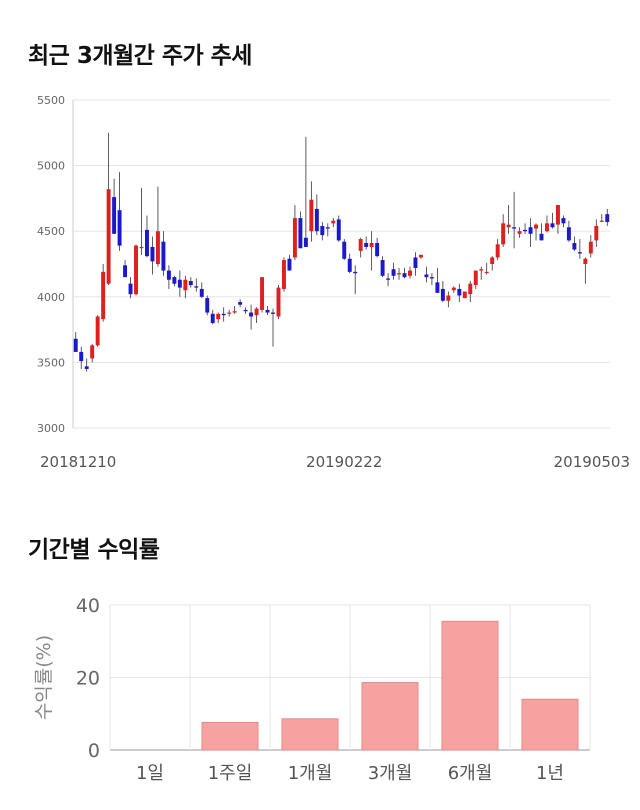 The image size is (640, 810). What do you see at coordinates (150, 773) in the screenshot?
I see `x-tick-label: 1일` at bounding box center [150, 773].